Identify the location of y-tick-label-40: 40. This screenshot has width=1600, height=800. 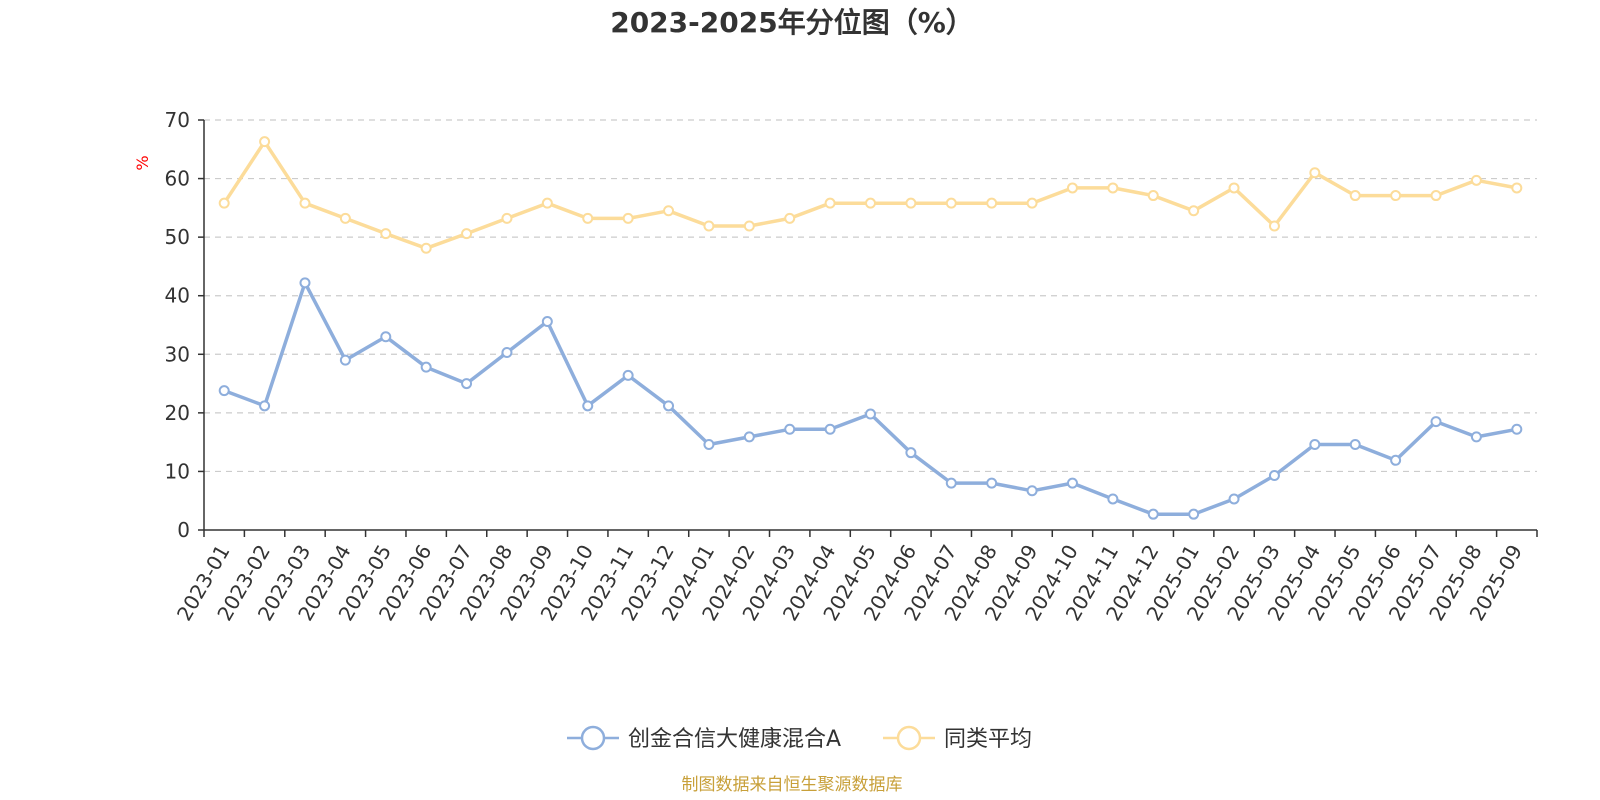
(177, 296).